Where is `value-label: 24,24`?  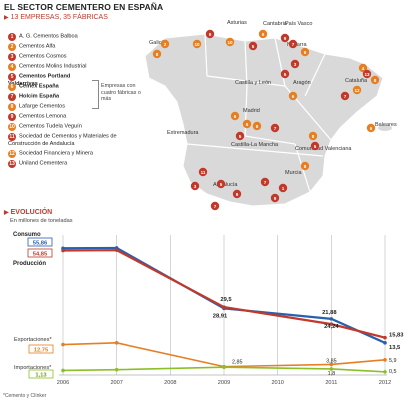 value-label: 24,24 is located at coordinates (331, 327).